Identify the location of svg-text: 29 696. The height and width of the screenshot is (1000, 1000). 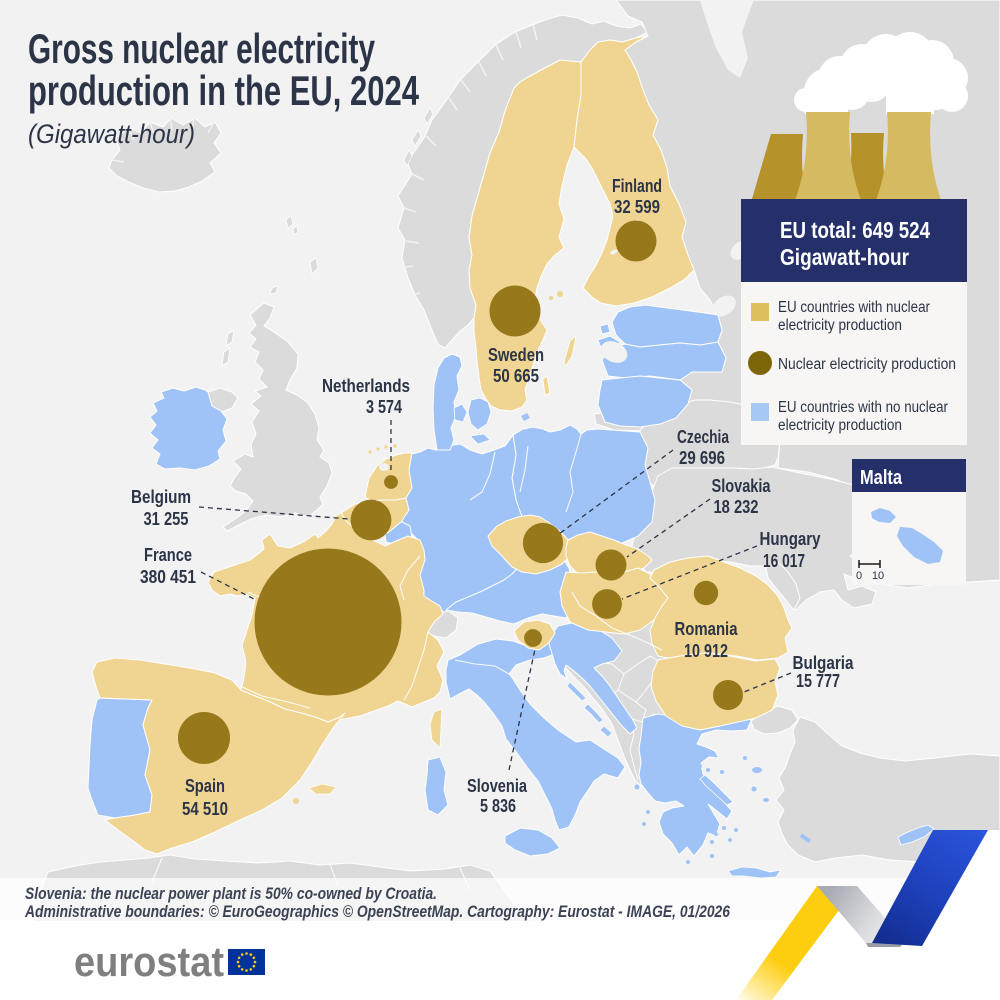
(702, 457).